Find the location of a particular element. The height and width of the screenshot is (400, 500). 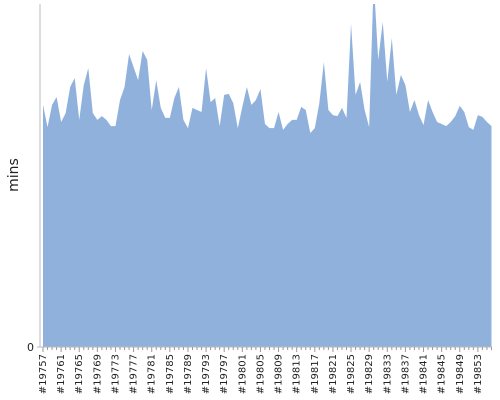

x-tick-label: #19813 is located at coordinates (297, 374).